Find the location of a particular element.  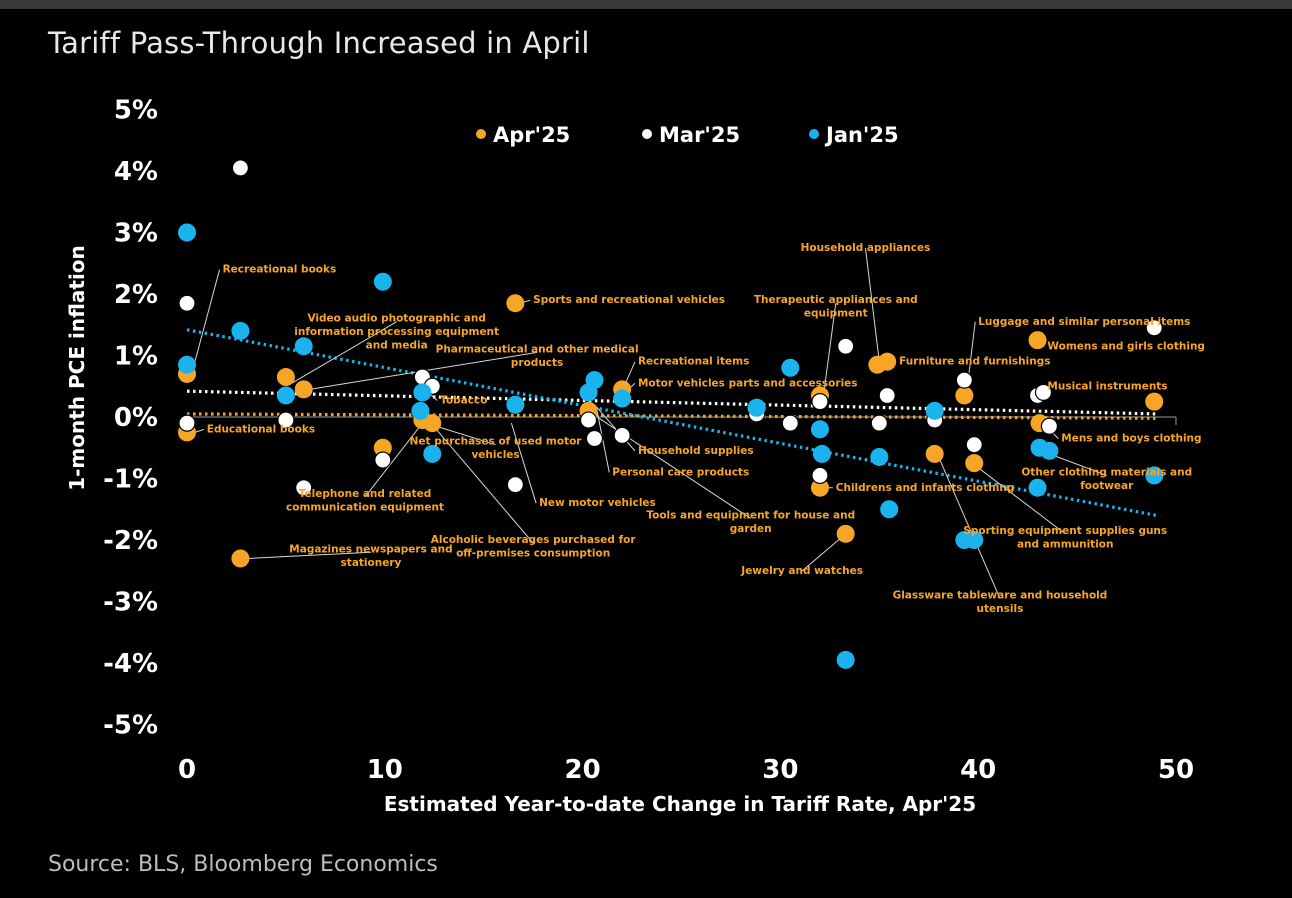

y-tick-label: 1% is located at coordinates (136, 357).